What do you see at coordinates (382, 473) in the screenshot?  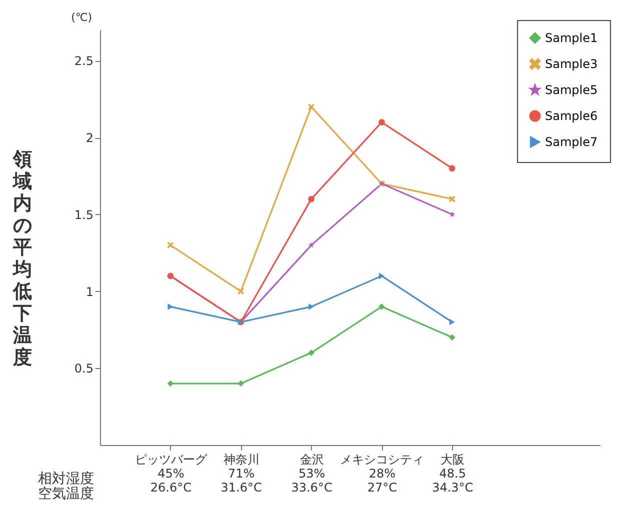 I see `x-tick-label: メキシコシティ 28% 27°C` at bounding box center [382, 473].